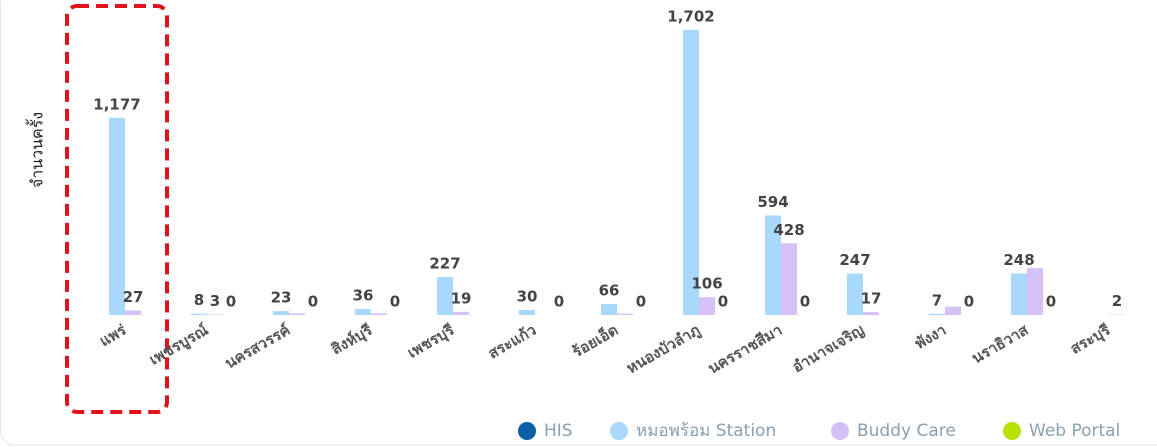 The image size is (1157, 447). Describe the element at coordinates (937, 300) in the screenshot. I see `data-label: 7` at that location.